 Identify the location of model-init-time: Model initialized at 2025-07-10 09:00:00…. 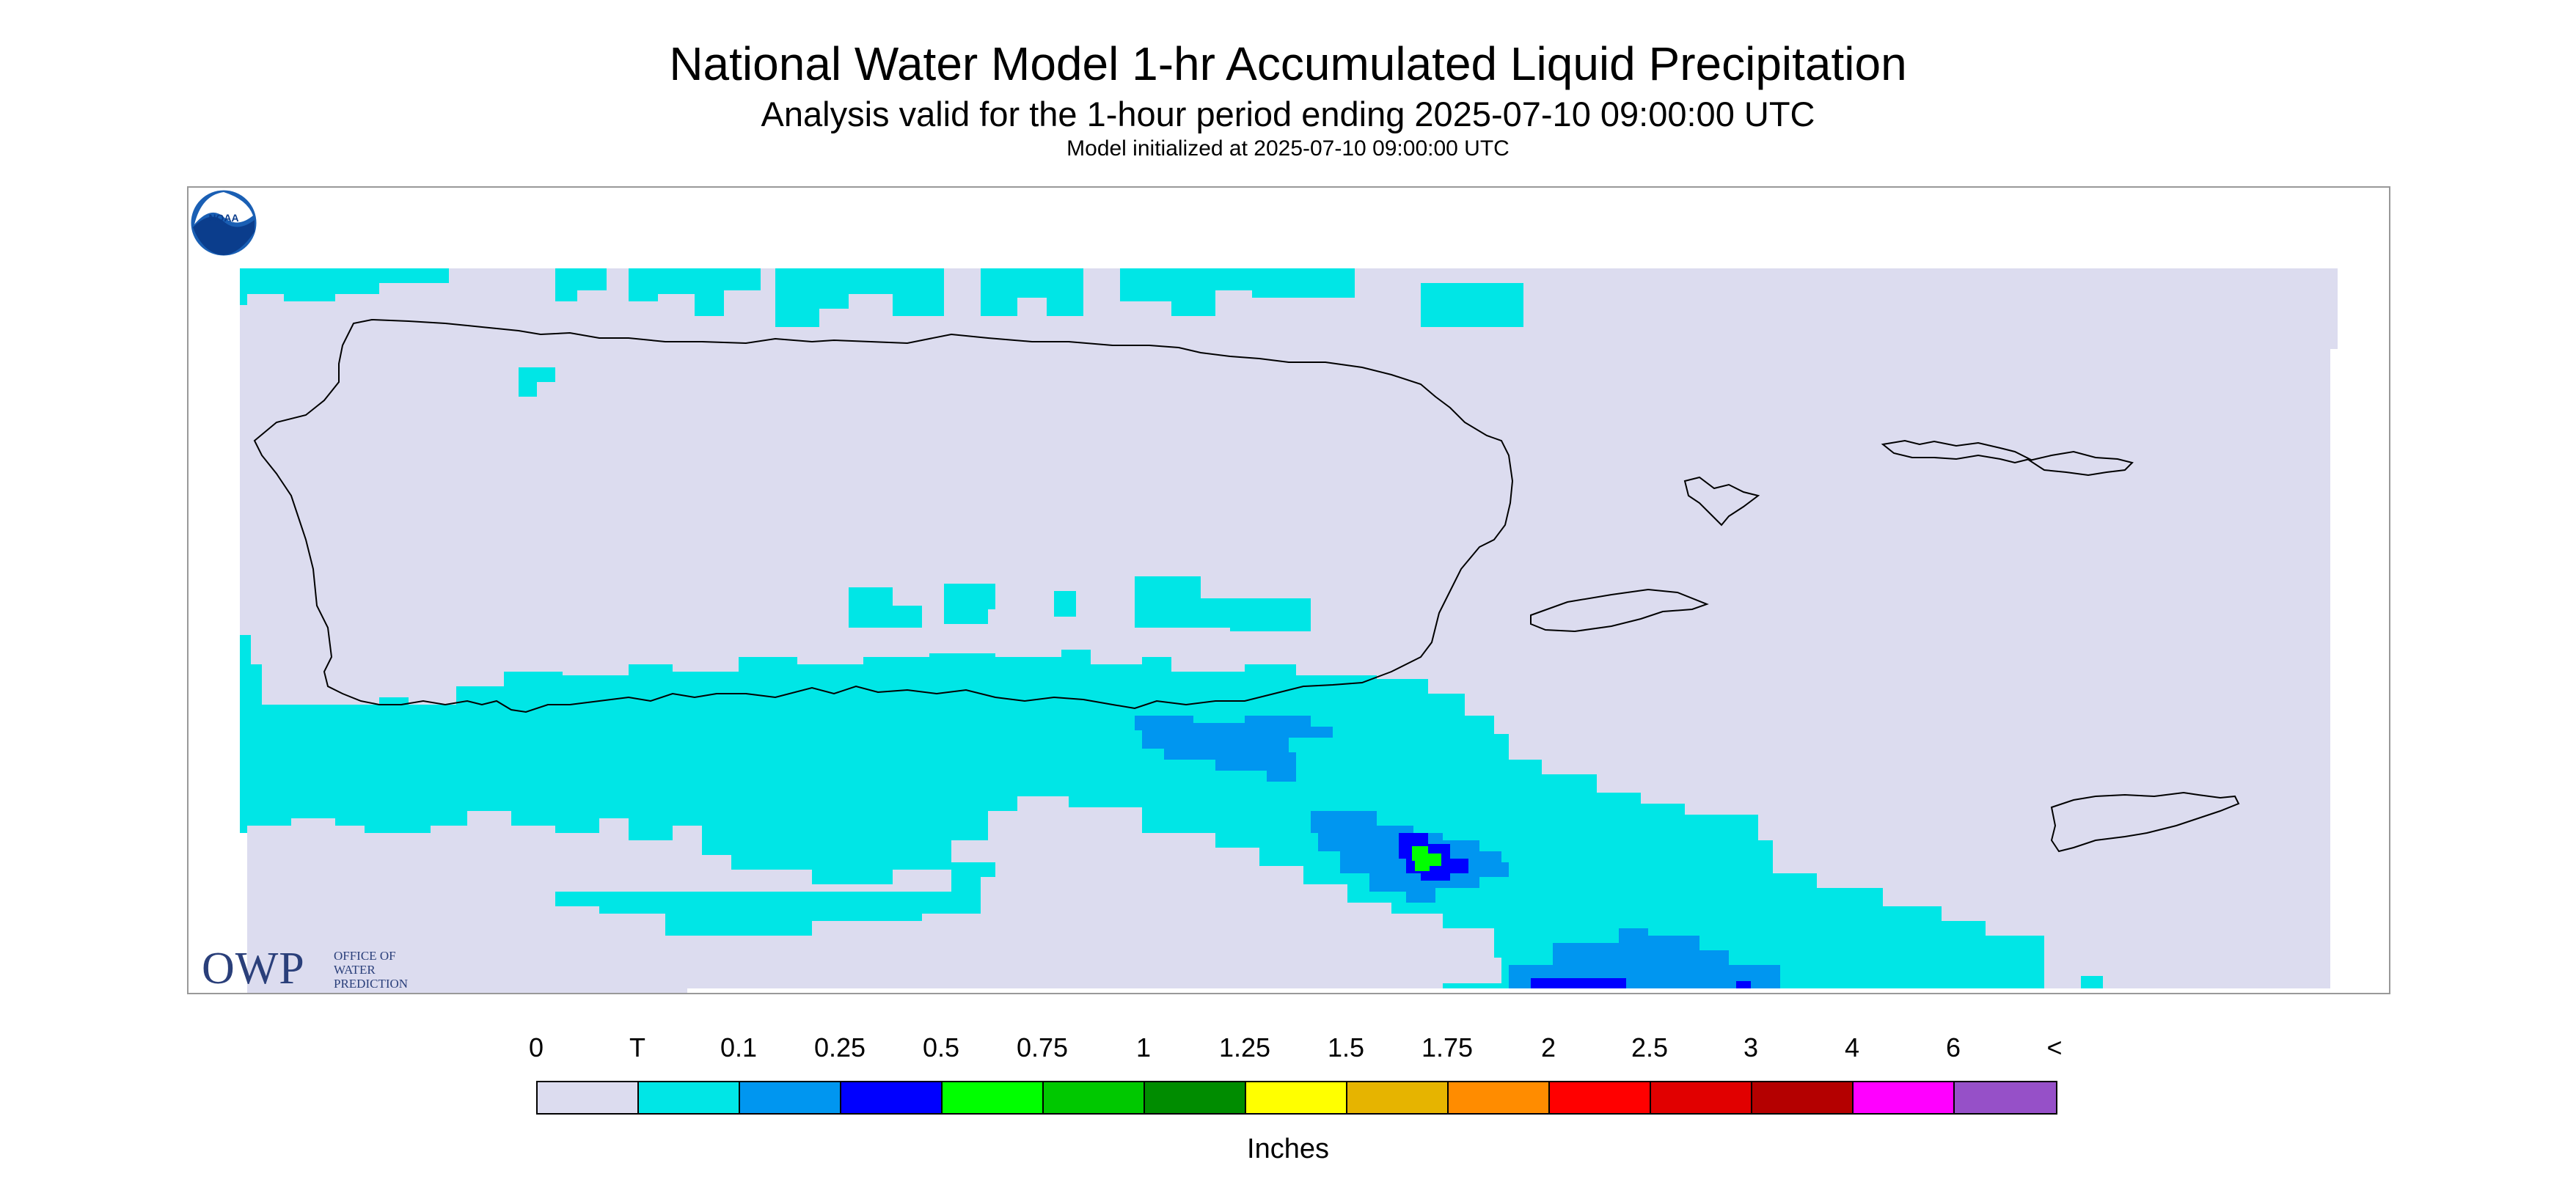
(1288, 148).